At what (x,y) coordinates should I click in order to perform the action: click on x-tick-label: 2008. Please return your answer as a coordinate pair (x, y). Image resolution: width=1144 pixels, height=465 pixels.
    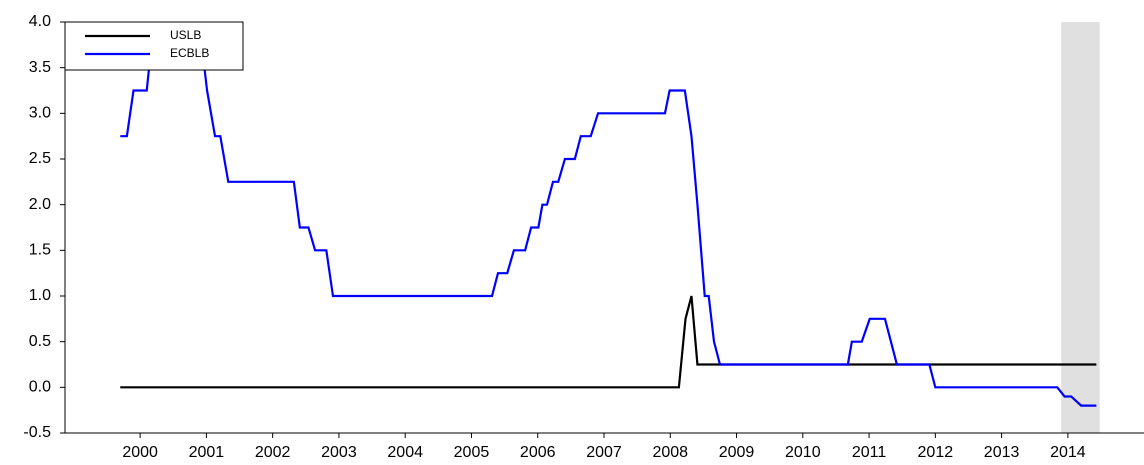
    Looking at the image, I should click on (670, 452).